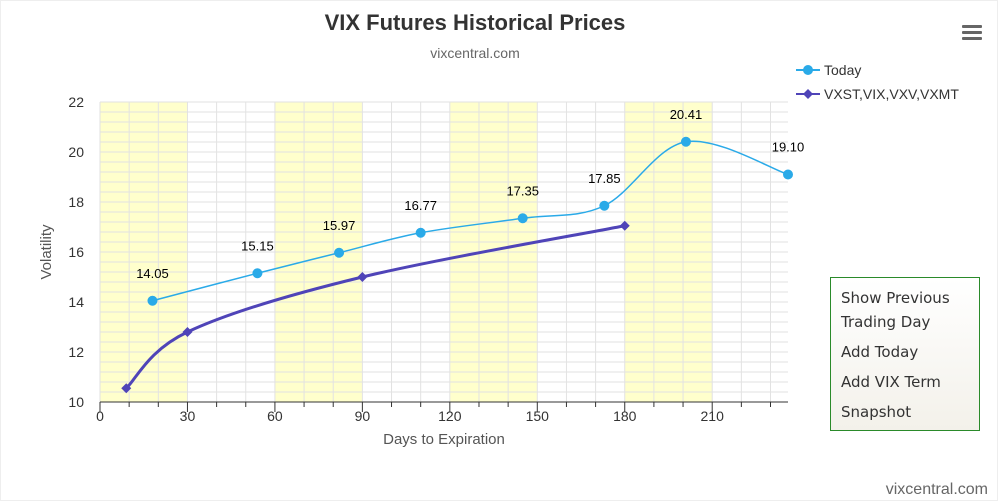 This screenshot has width=998, height=501. What do you see at coordinates (891, 94) in the screenshot?
I see `legend-label-term-structure: VXST,VIX,VXV,VXMT` at bounding box center [891, 94].